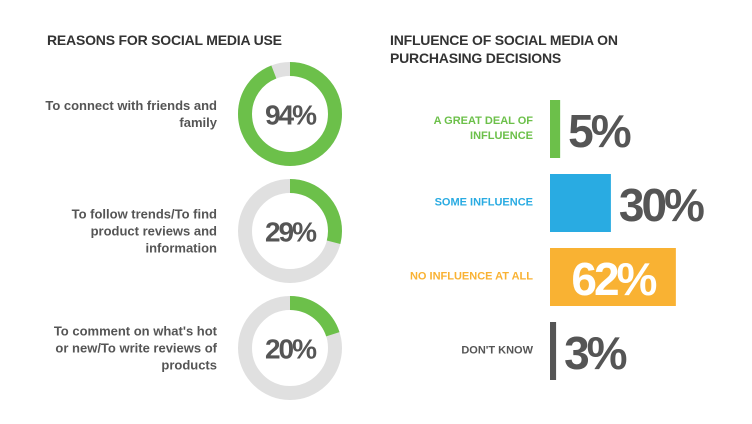 This screenshot has height=424, width=752. What do you see at coordinates (595, 353) in the screenshot?
I see `bar-value-label: 3%` at bounding box center [595, 353].